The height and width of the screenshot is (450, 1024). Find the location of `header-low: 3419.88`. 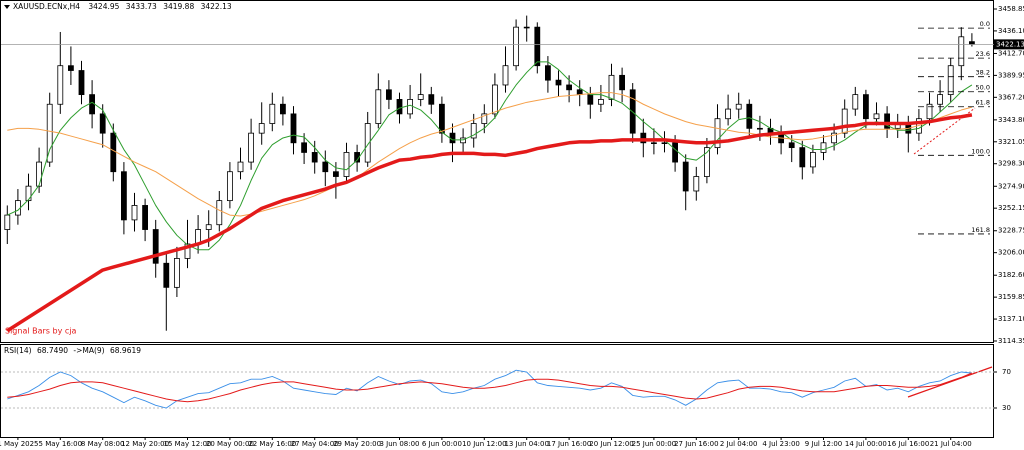

header-low: 3419.88 is located at coordinates (178, 6).